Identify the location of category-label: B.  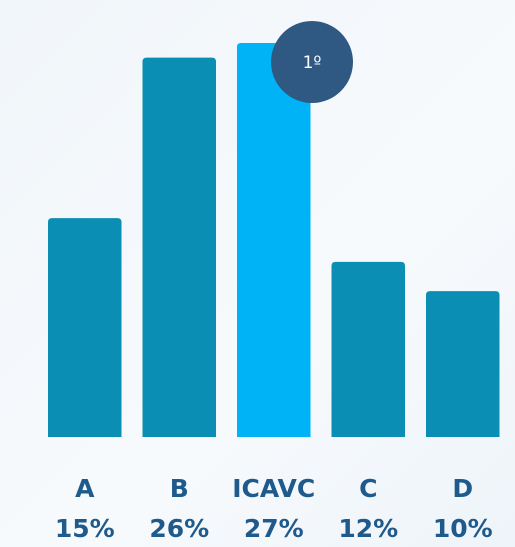
(179, 488).